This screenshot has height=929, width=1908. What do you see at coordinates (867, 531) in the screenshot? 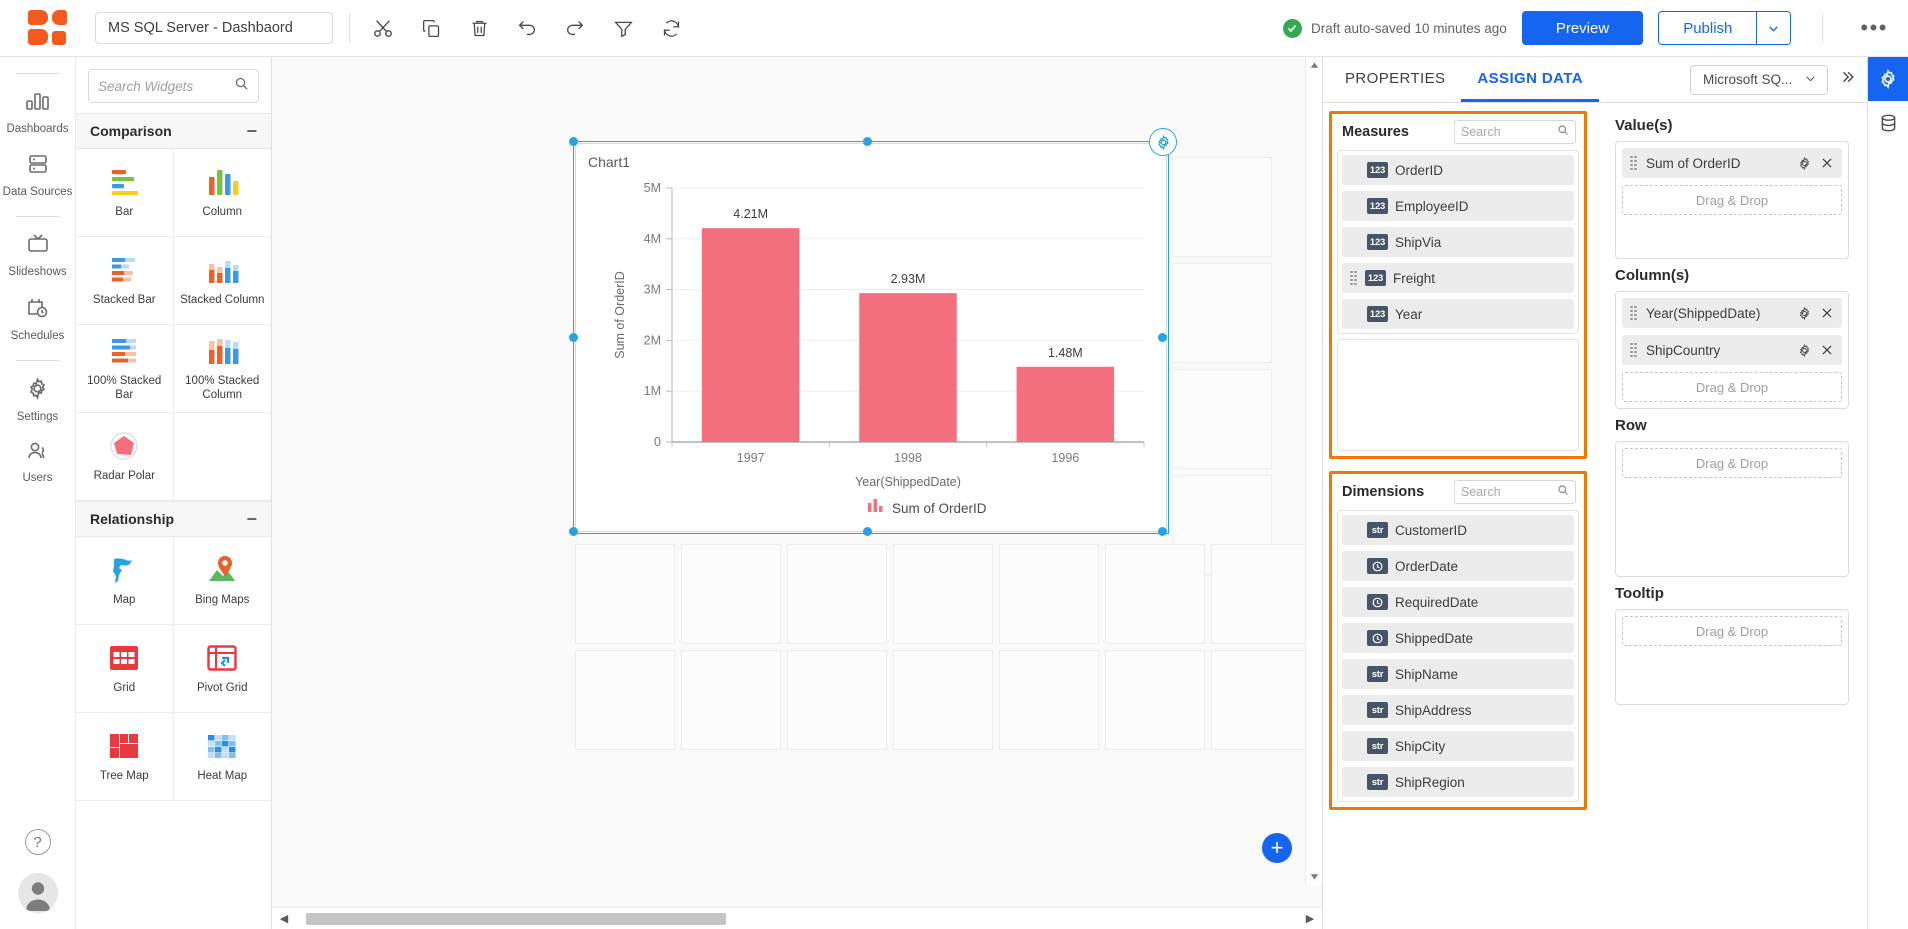
I see `resize-handle-bc` at bounding box center [867, 531].